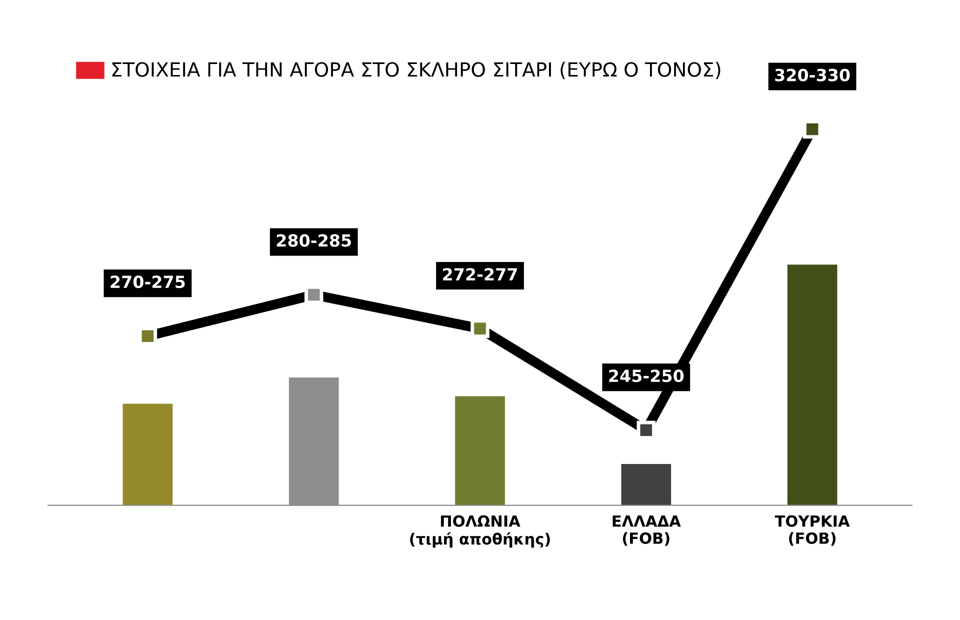 The image size is (960, 620). I want to click on x-tick-label: ΤΟΥΡΚΙΑ (FOB), so click(812, 530).